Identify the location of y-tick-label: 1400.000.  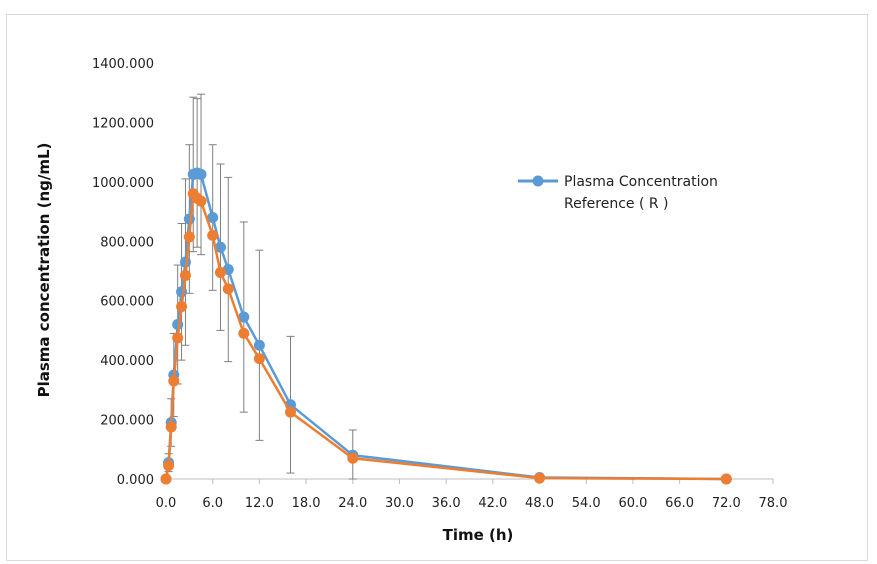
(123, 64).